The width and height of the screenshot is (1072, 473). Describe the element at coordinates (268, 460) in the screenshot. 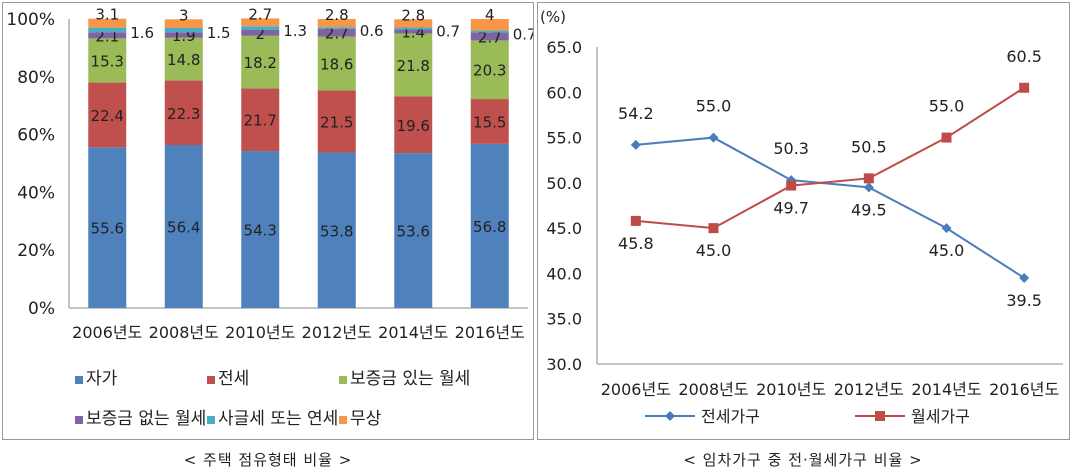

I see `occupancy-chart-caption: < 주택 점유형태 비율 >` at that location.